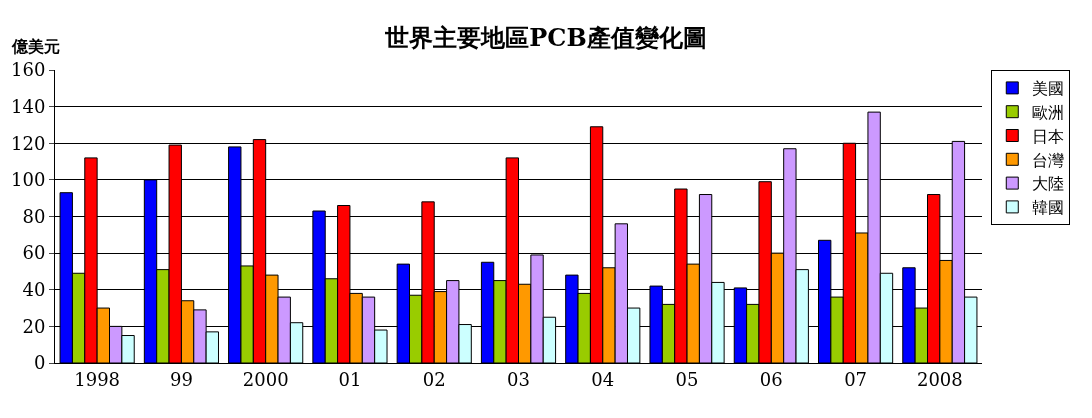 The height and width of the screenshot is (418, 1092). I want to click on x-tick-label: 99, so click(181, 379).